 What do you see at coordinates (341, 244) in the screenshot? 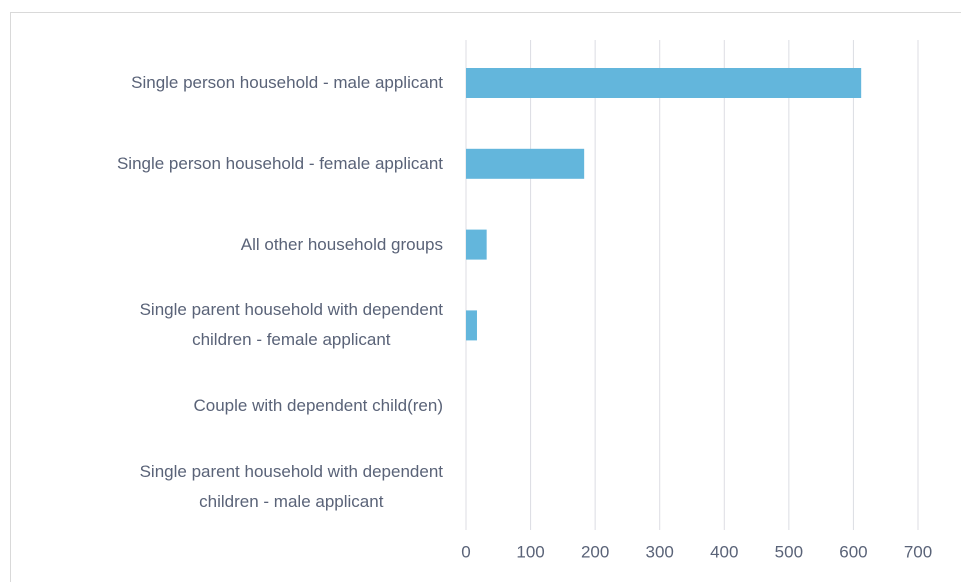
I see `y-tick-label: All other household groups` at bounding box center [341, 244].